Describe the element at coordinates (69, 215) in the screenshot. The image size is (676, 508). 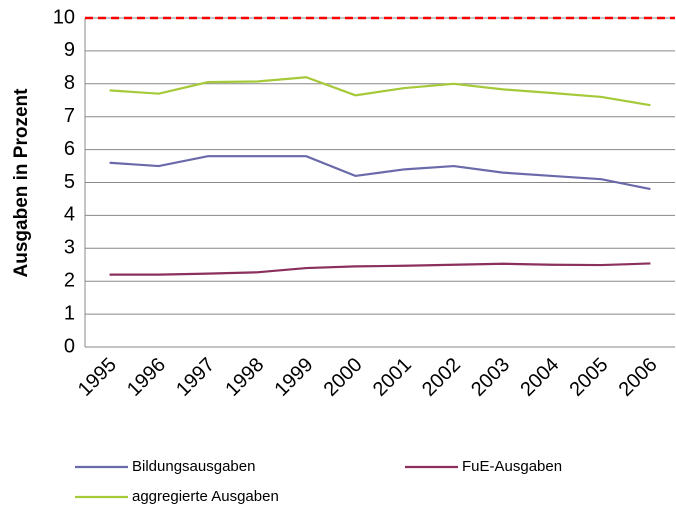
I see `y-tick-label: 4` at that location.